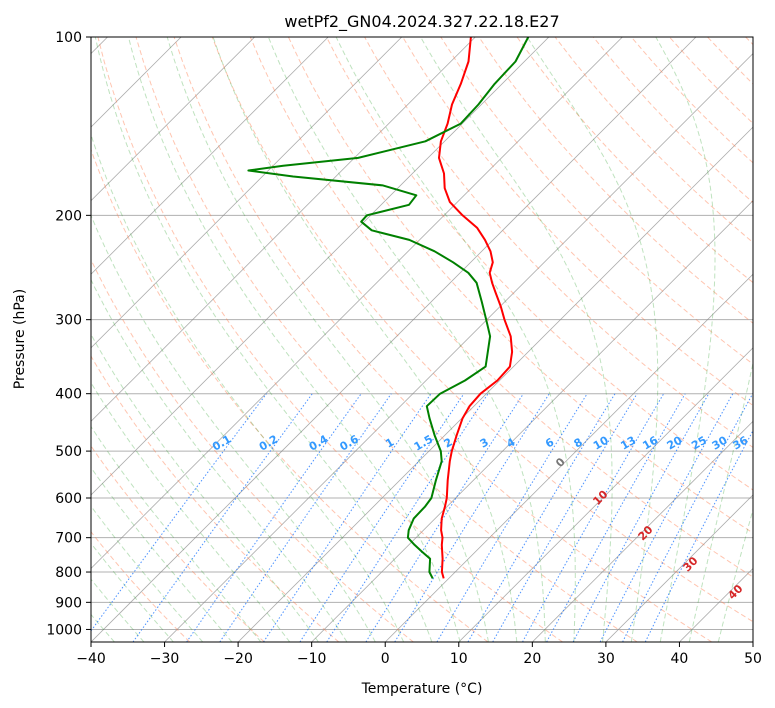 The width and height of the screenshot is (775, 708). Describe the element at coordinates (238, 659) in the screenshot. I see `x-tick-label: −20` at that location.